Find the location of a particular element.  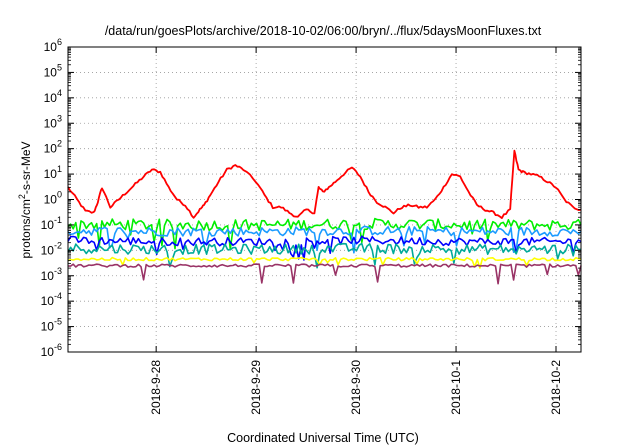

y-tick-label: 10⁴ is located at coordinates (53, 96).